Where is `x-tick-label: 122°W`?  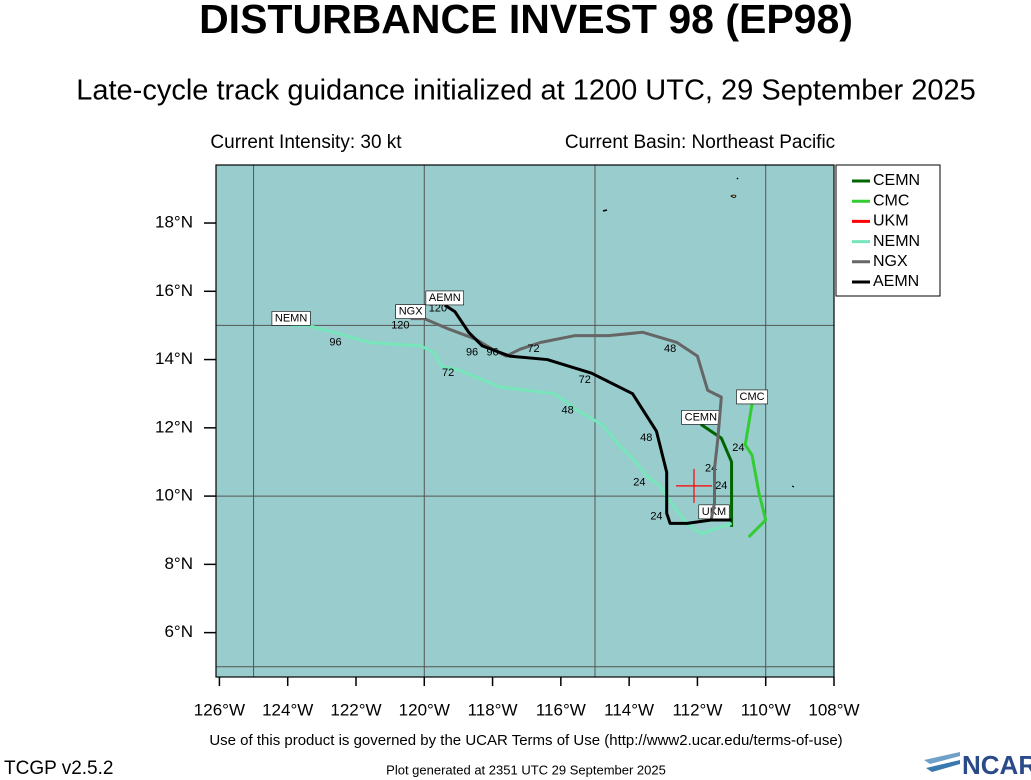
x-tick-label: 122°W is located at coordinates (355, 709).